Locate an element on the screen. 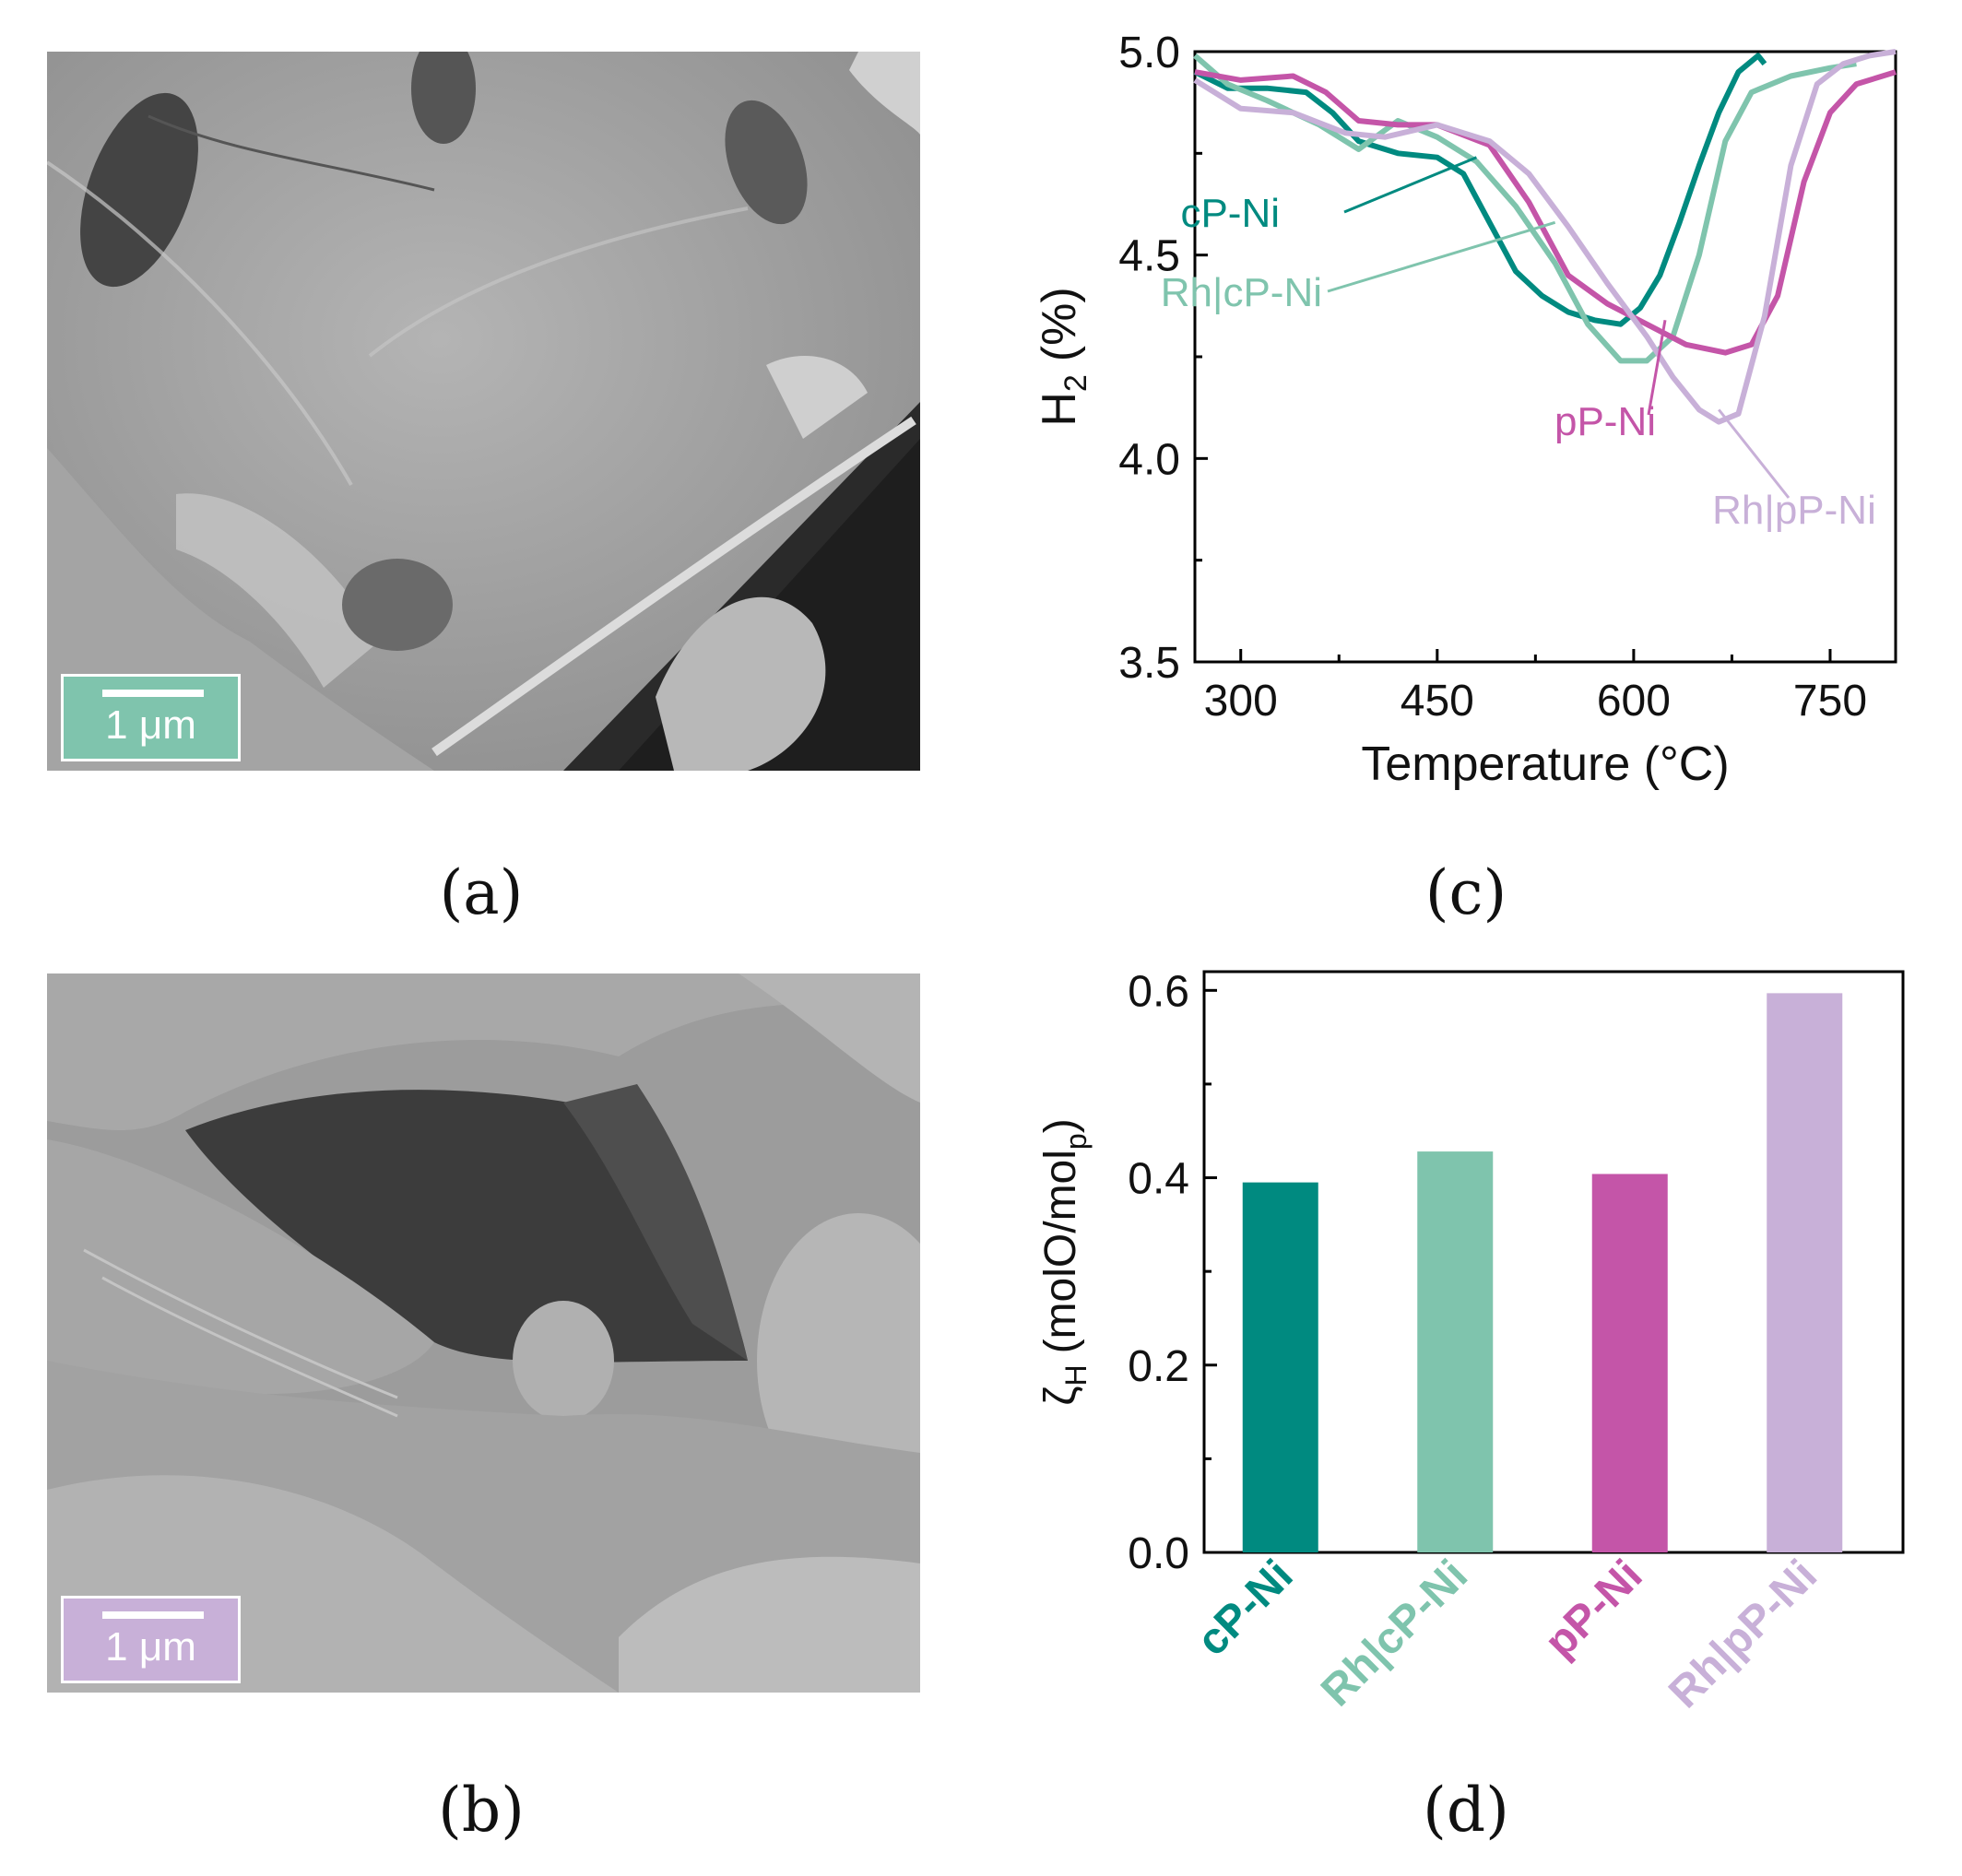 The height and width of the screenshot is (1876, 1962). zeta-y-tick-label: 0.2 is located at coordinates (1158, 1367).